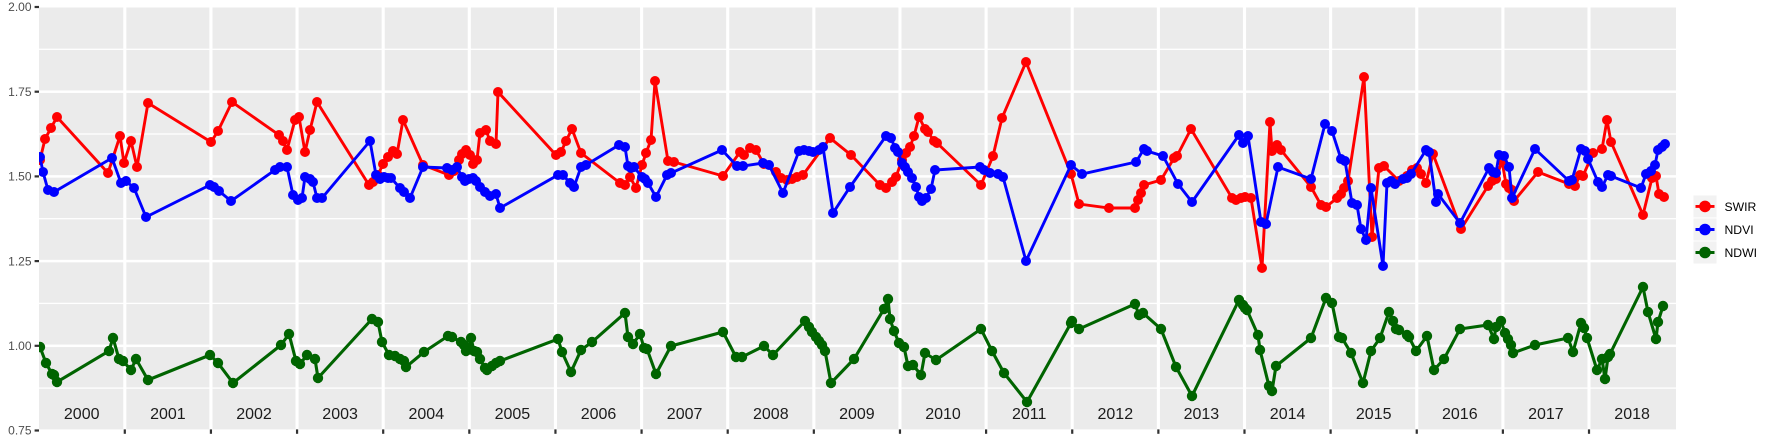 The image size is (1773, 447). I want to click on svg-text: 2004, so click(427, 414).